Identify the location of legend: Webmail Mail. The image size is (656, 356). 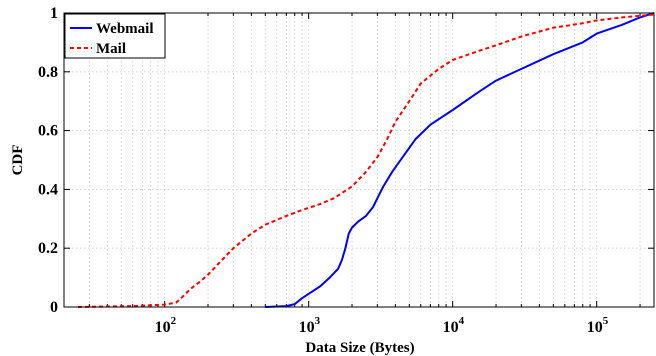
(115, 36).